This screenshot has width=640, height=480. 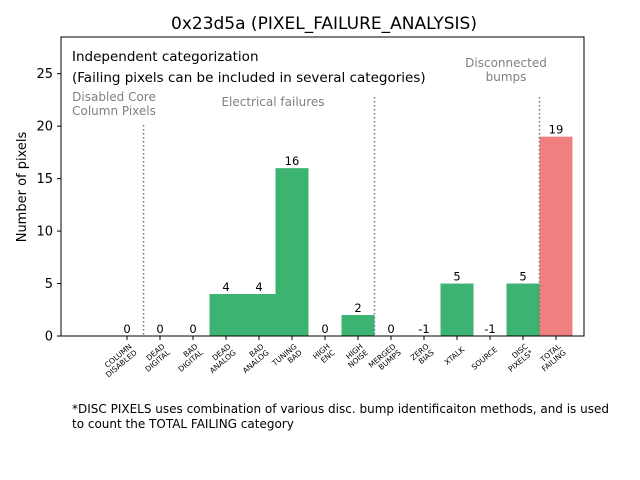 I want to click on y-tick-label-5: 5, so click(x=49, y=284).